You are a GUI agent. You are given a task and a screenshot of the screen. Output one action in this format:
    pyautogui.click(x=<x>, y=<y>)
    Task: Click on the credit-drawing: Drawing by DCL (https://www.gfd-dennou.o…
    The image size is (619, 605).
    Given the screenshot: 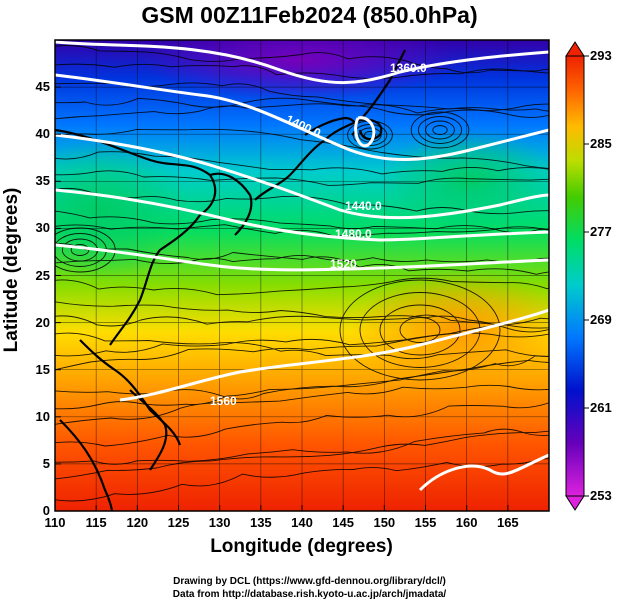 What is the action you would take?
    pyautogui.click(x=309, y=581)
    